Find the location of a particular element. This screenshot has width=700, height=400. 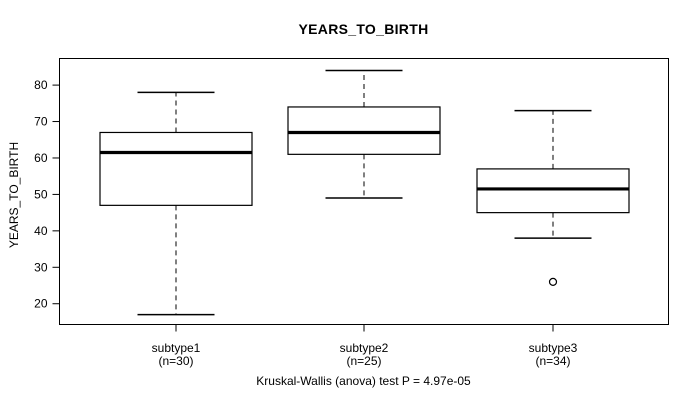

x-category-sublabel: (n=30) is located at coordinates (175, 361).